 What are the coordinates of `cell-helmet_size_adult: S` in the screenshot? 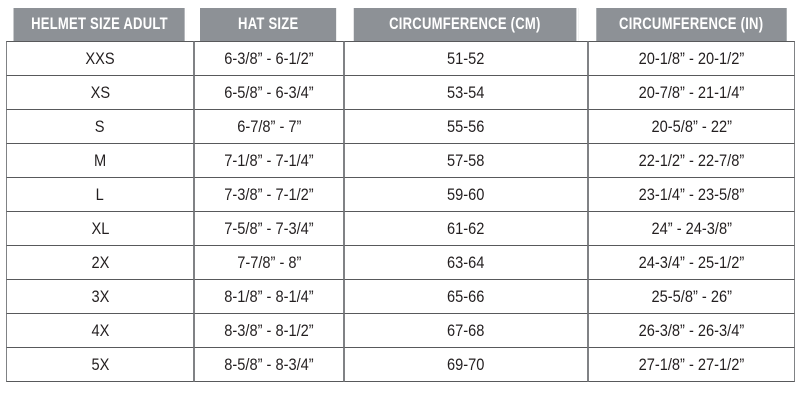 It's located at (100, 127).